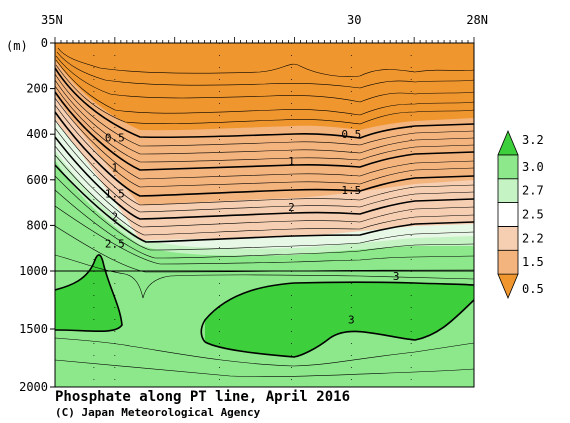  I want to click on colorbar-label: 3.2, so click(533, 140).